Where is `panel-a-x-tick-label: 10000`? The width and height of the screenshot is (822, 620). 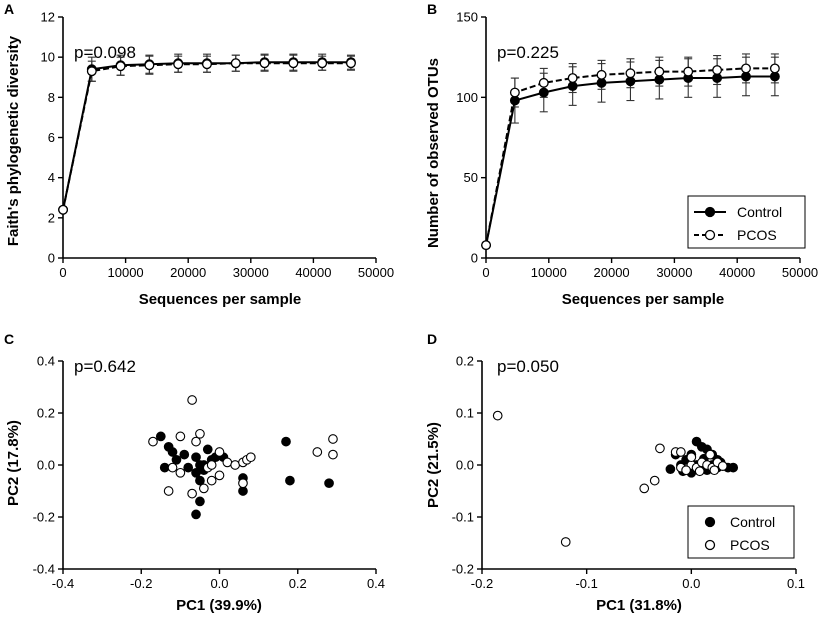
panel-a-x-tick-label: 10000 is located at coordinates (126, 272).